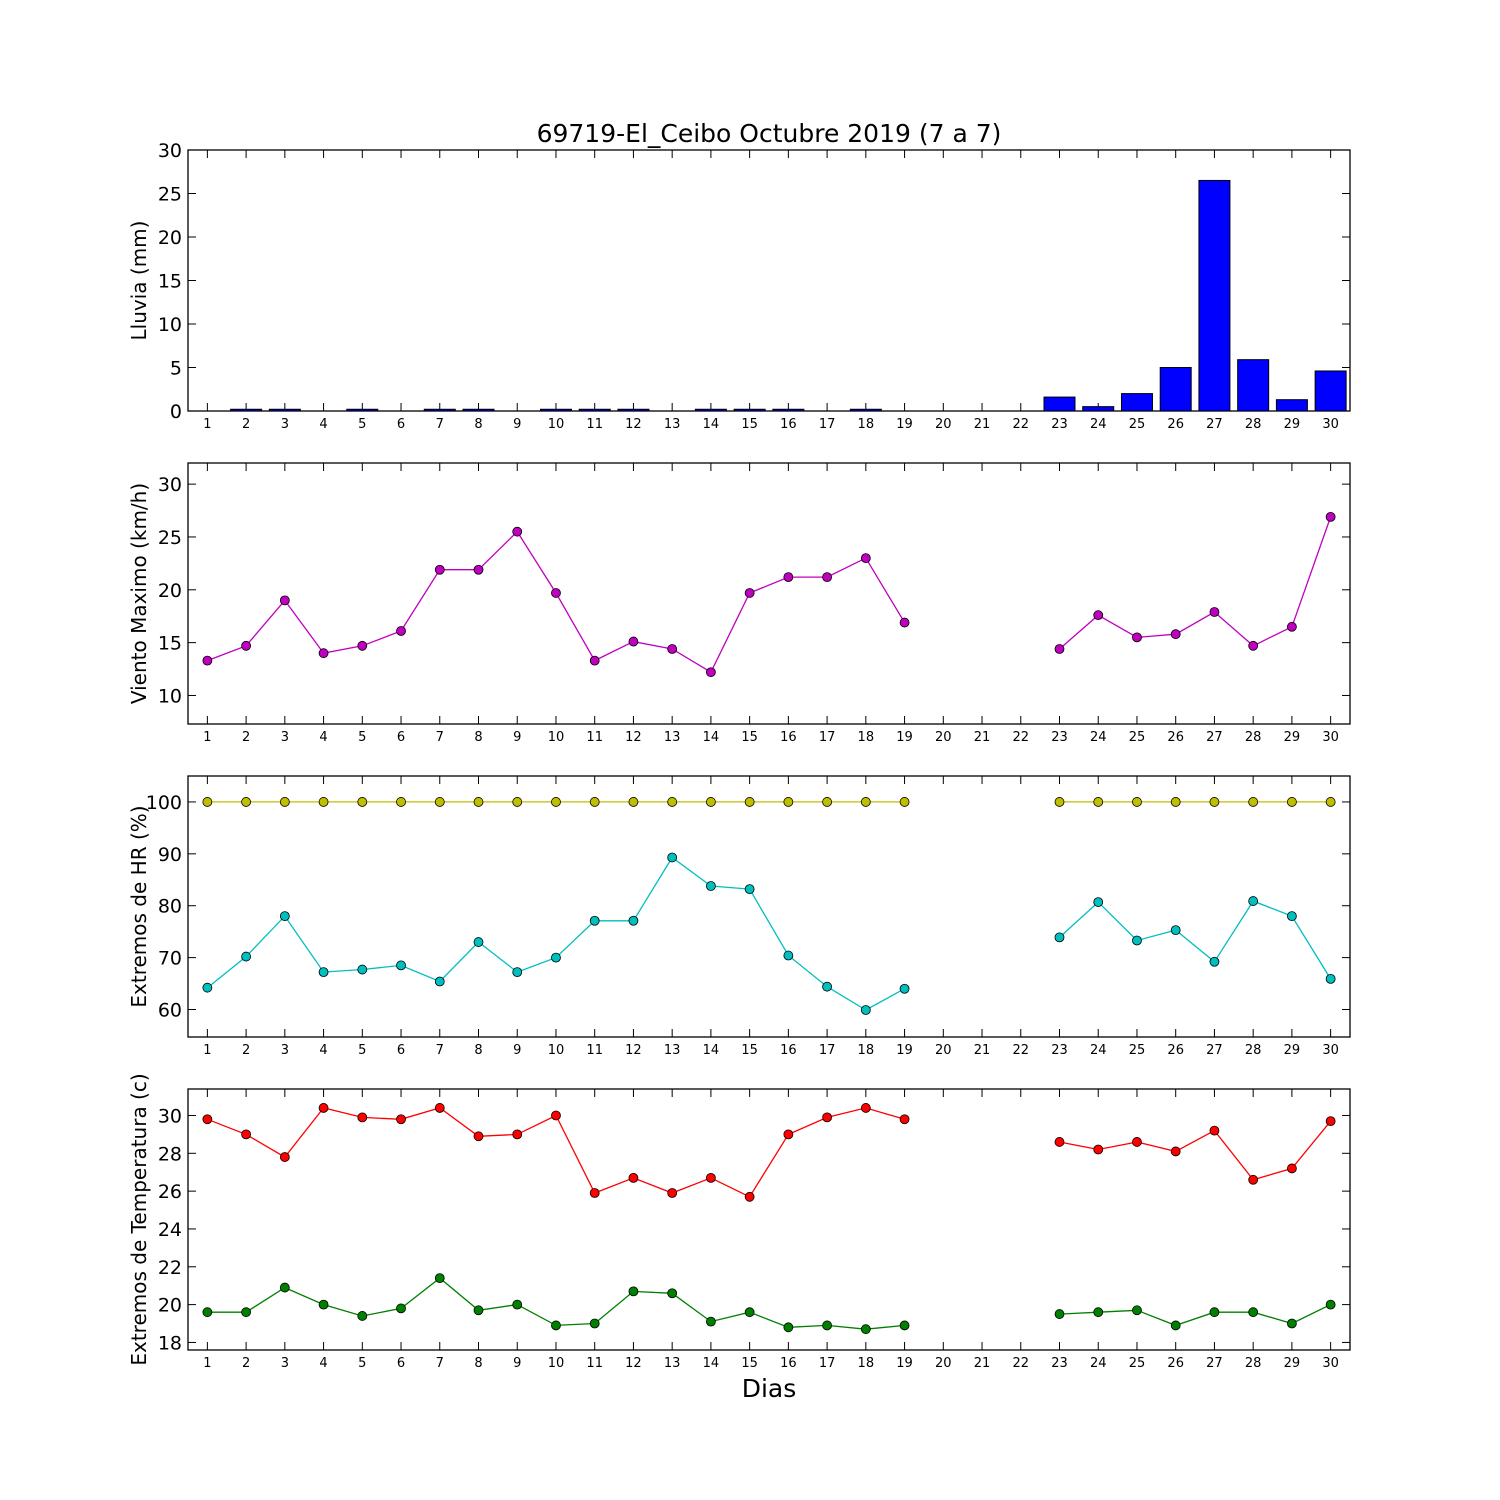 This screenshot has width=1500, height=1500. What do you see at coordinates (170, 1343) in the screenshot?
I see `y-tick-label: 18` at bounding box center [170, 1343].